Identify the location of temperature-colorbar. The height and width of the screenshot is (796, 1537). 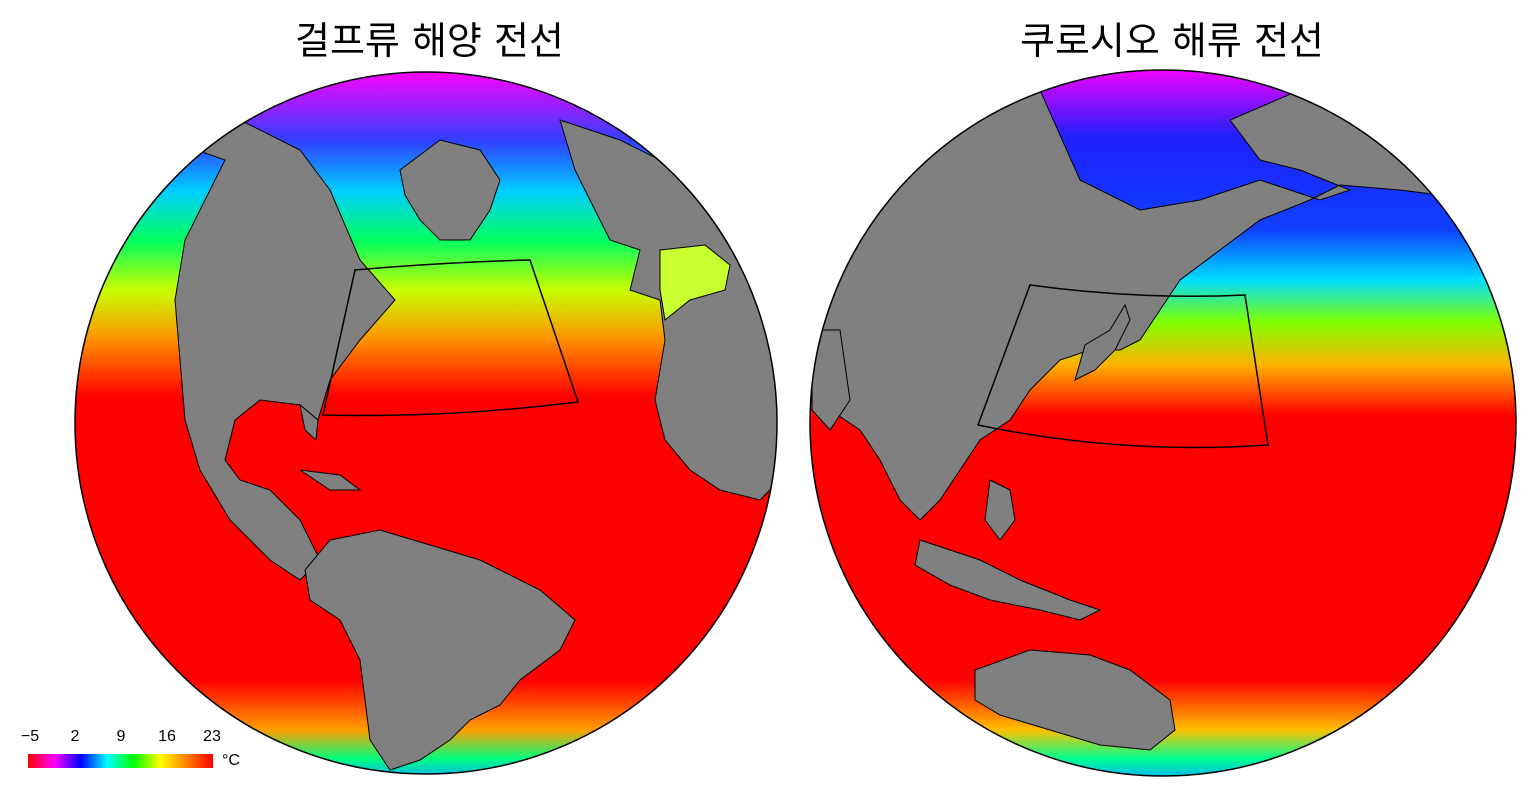
(120, 761).